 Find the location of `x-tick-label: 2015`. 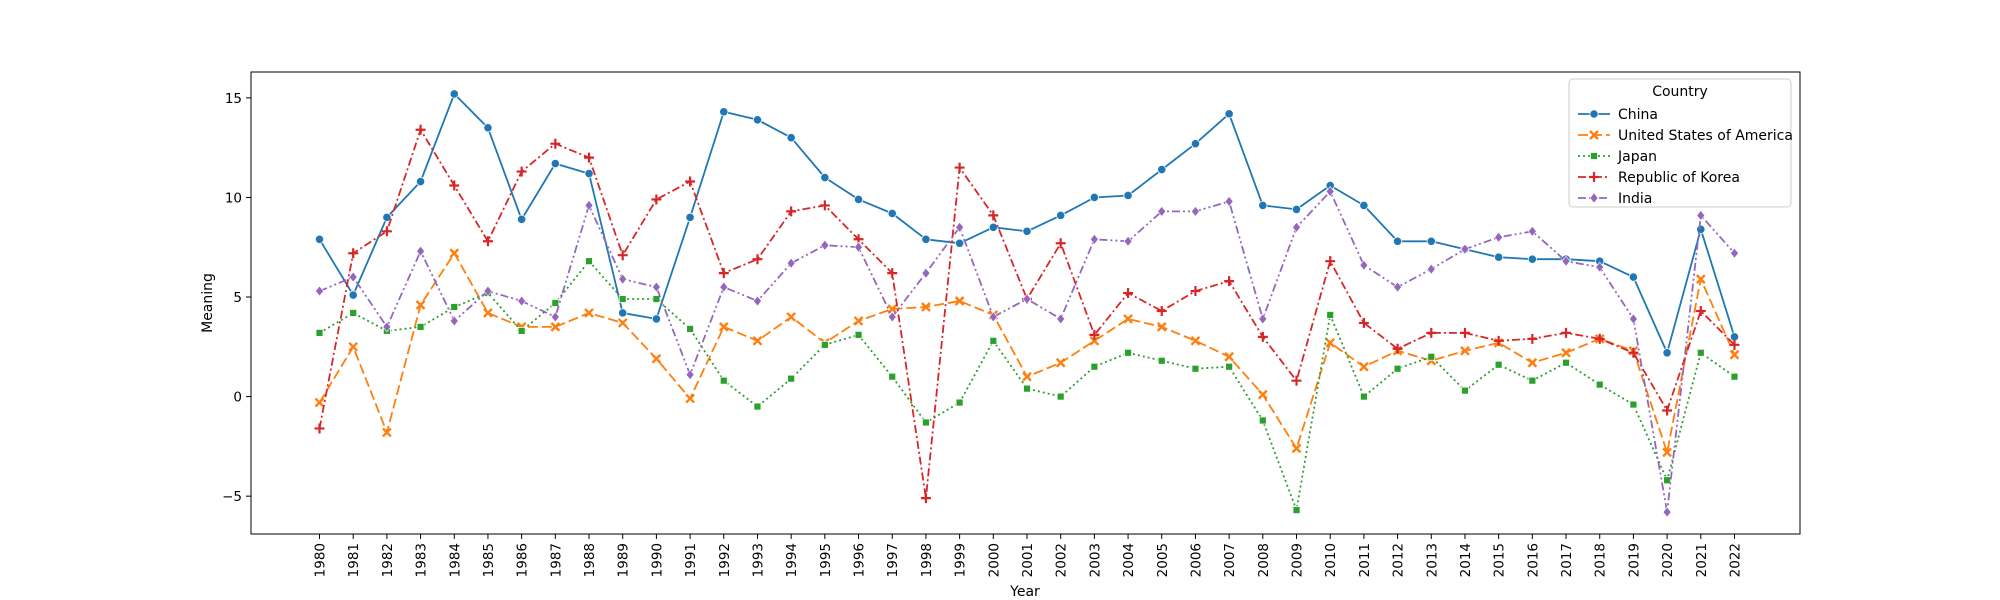

x-tick-label: 2015 is located at coordinates (1500, 560).